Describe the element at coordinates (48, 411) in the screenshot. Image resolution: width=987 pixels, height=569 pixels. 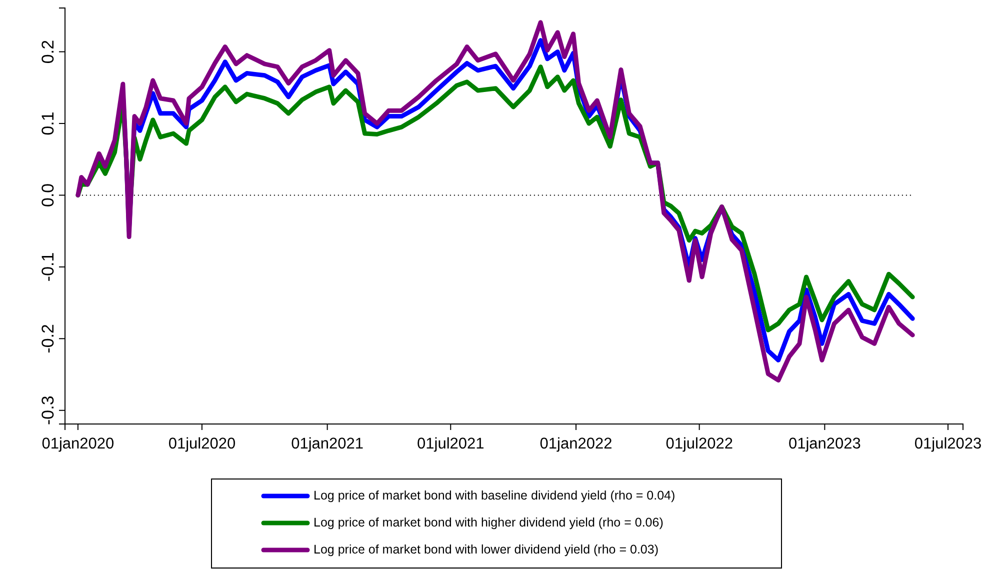
I see `y-tick-label: -0.3` at that location.